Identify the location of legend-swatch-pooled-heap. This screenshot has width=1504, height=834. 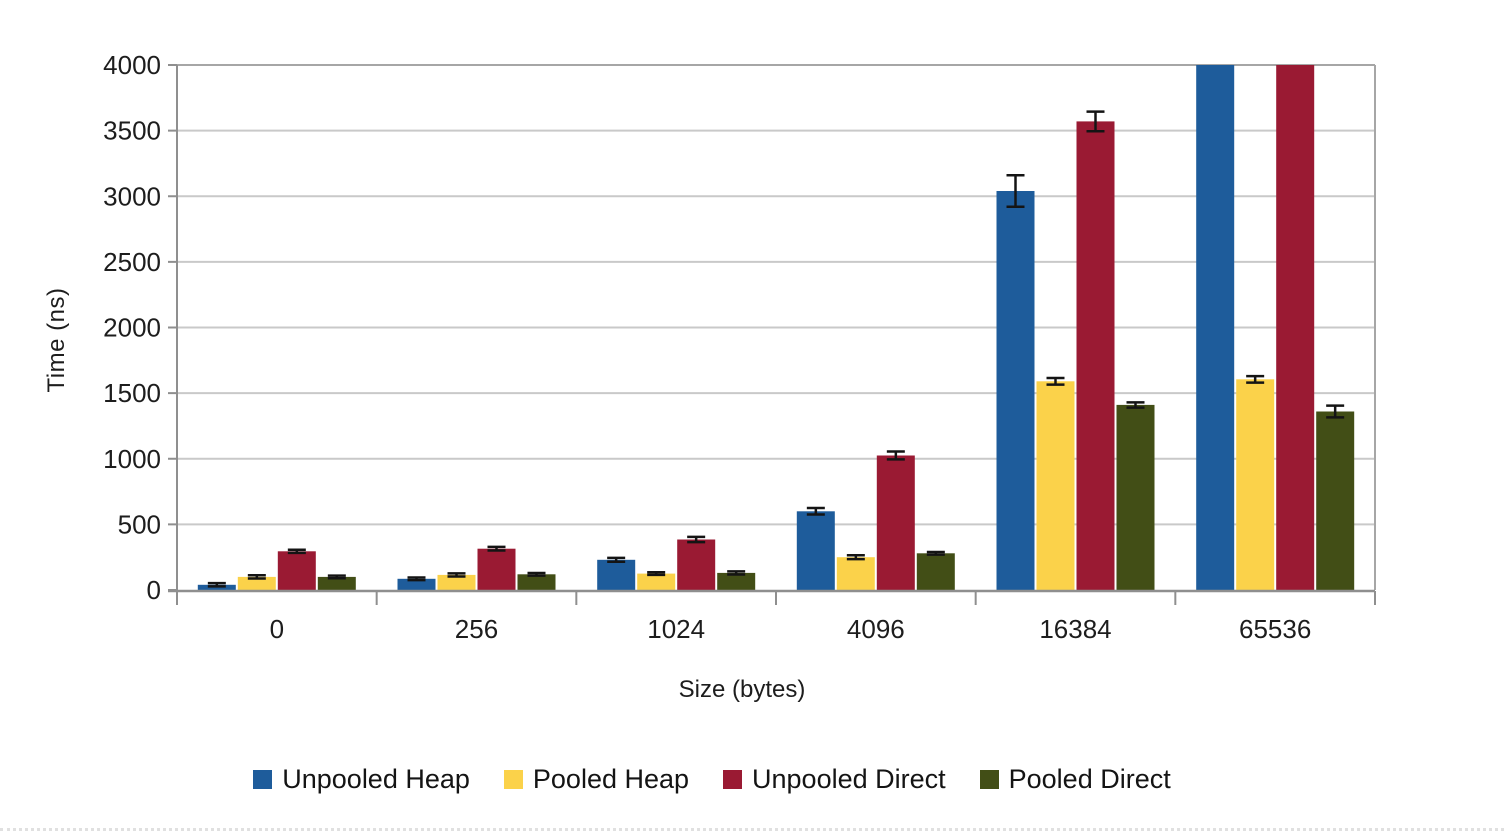
(513, 779).